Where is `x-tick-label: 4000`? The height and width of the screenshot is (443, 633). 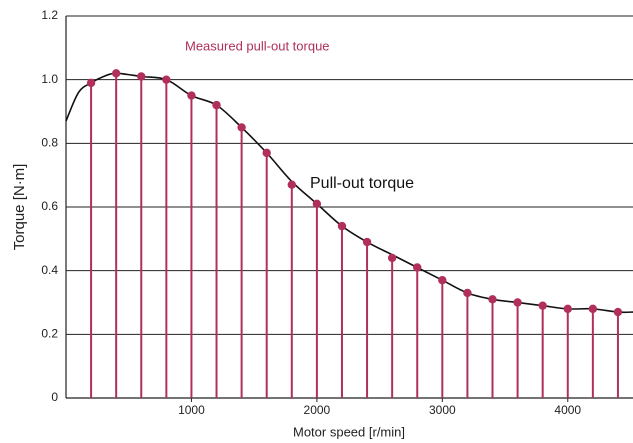 x-tick-label: 4000 is located at coordinates (567, 410).